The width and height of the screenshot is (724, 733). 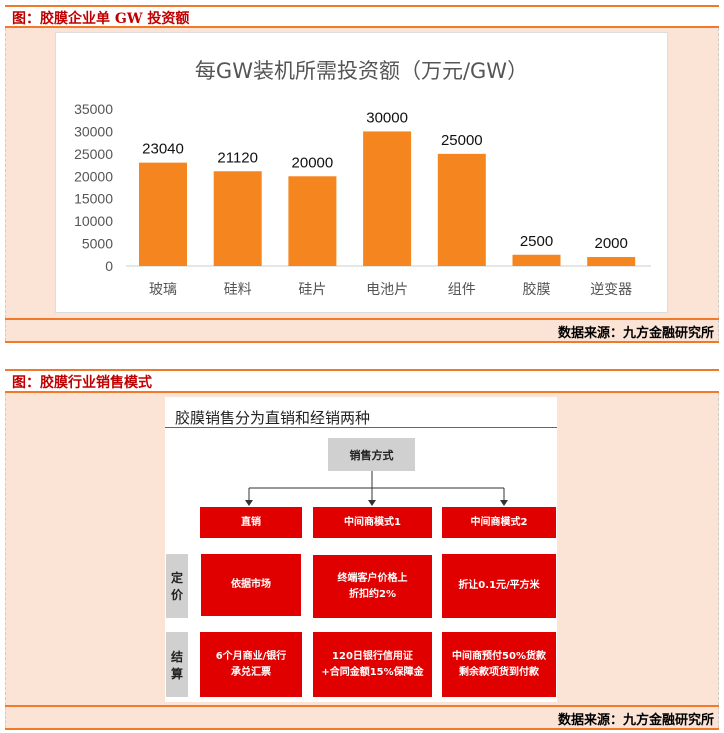 What do you see at coordinates (177, 586) in the screenshot?
I see `row-label-pricing: 定 价` at bounding box center [177, 586].